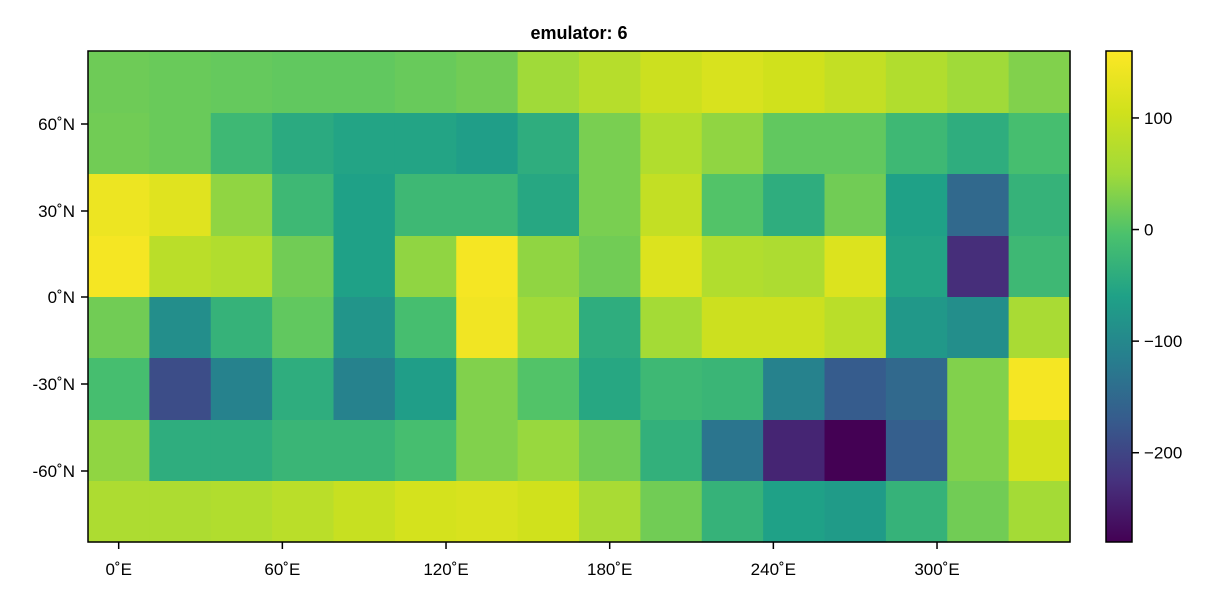  I want to click on x-tick-label: 60˚E, so click(282, 569).